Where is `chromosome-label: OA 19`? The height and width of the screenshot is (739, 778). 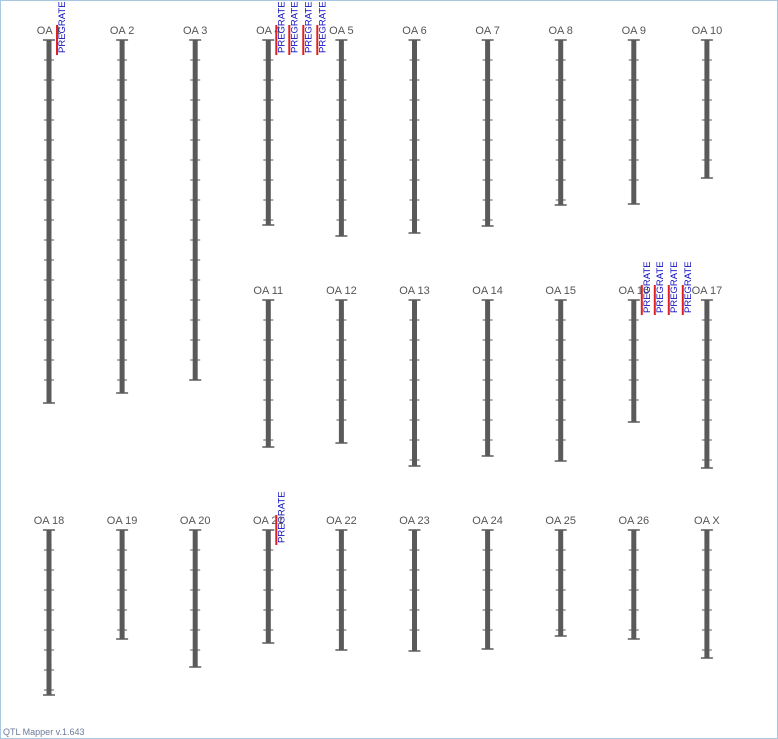 chromosome-label: OA 19 is located at coordinates (122, 521).